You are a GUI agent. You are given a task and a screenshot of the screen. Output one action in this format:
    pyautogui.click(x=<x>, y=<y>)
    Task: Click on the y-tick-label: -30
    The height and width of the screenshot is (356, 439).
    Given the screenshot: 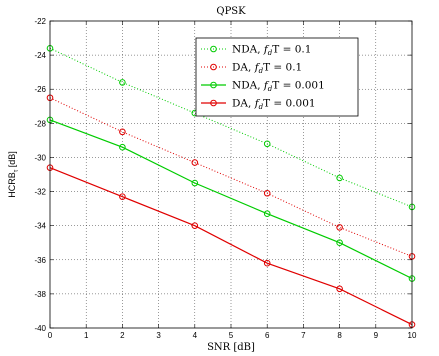 What is the action you would take?
    pyautogui.click(x=40, y=157)
    